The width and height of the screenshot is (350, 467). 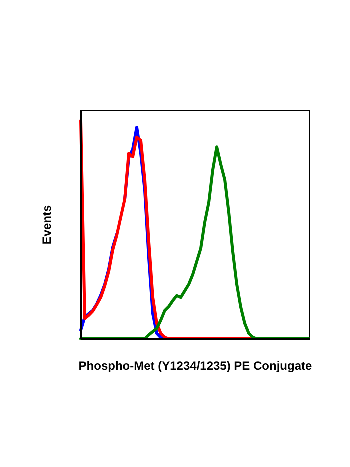 I want to click on y-axis-title: Events, so click(x=47, y=225).